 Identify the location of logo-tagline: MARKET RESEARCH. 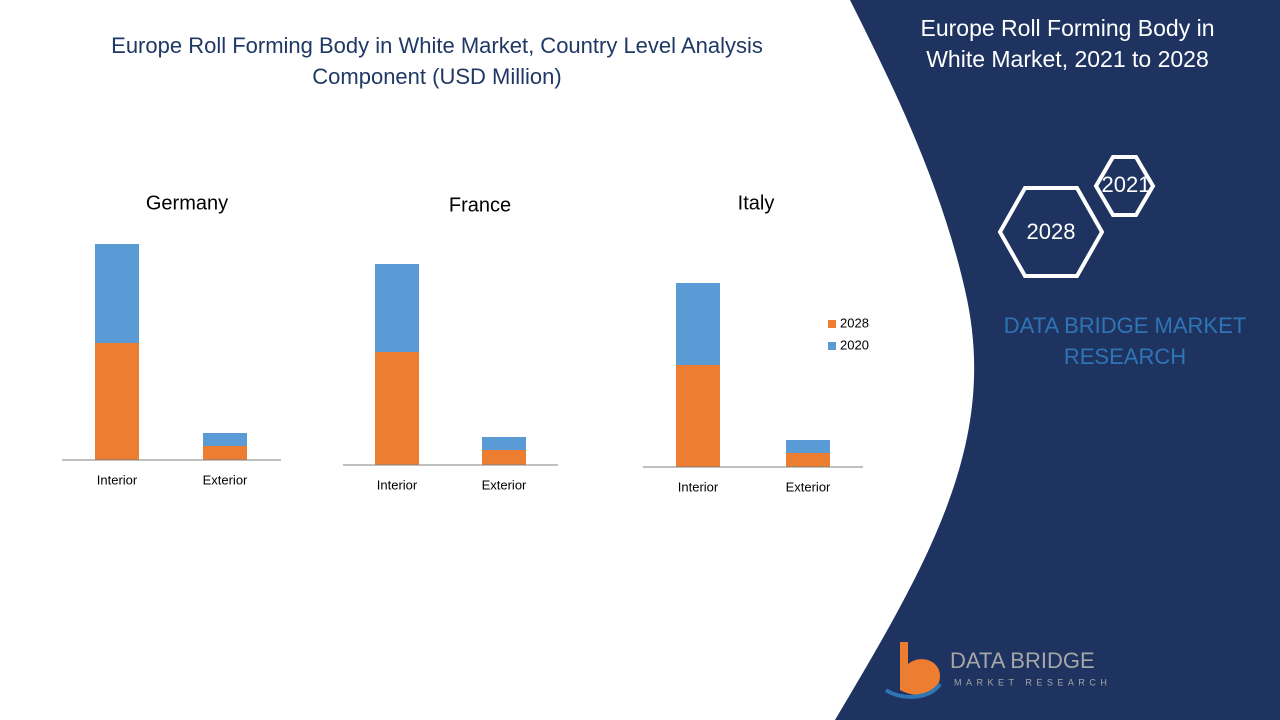
(1032, 682).